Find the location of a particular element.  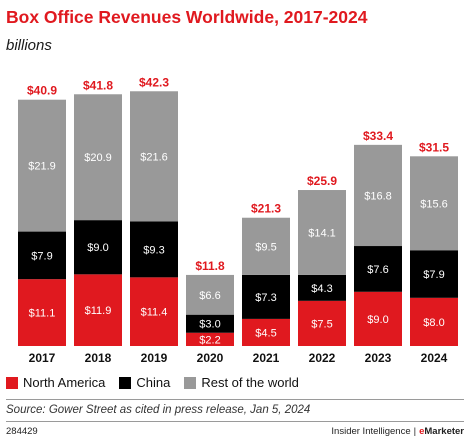

bar-segment-north-america-2021 is located at coordinates (266, 332).